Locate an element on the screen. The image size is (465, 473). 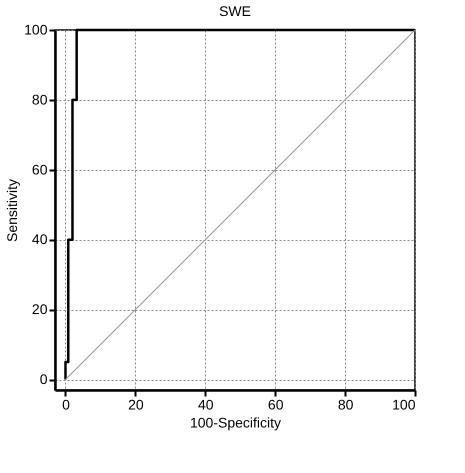
x-tick-label: 100 is located at coordinates (404, 404).